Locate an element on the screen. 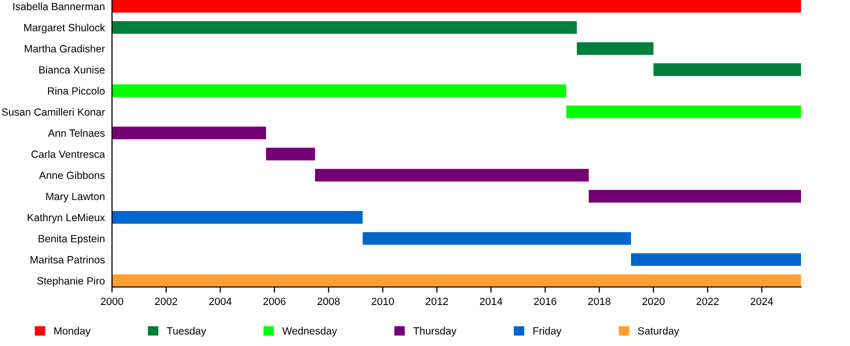  y-tick-label: Benita Epstein is located at coordinates (71, 239).